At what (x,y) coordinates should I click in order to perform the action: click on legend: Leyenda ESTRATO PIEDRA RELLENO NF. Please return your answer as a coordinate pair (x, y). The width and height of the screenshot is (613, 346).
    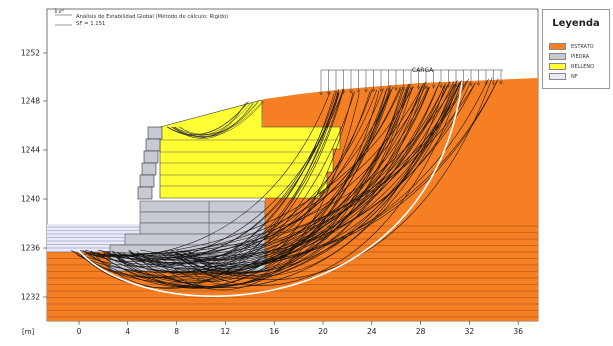
    Looking at the image, I should click on (576, 49).